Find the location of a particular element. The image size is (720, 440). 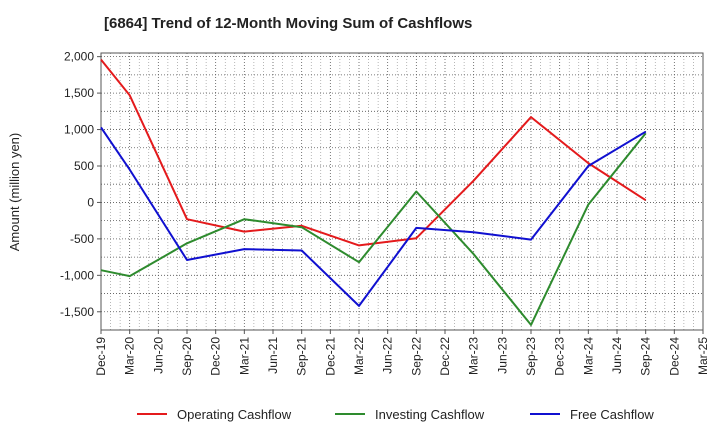

y-tick-label: -1,000 is located at coordinates (77, 275).